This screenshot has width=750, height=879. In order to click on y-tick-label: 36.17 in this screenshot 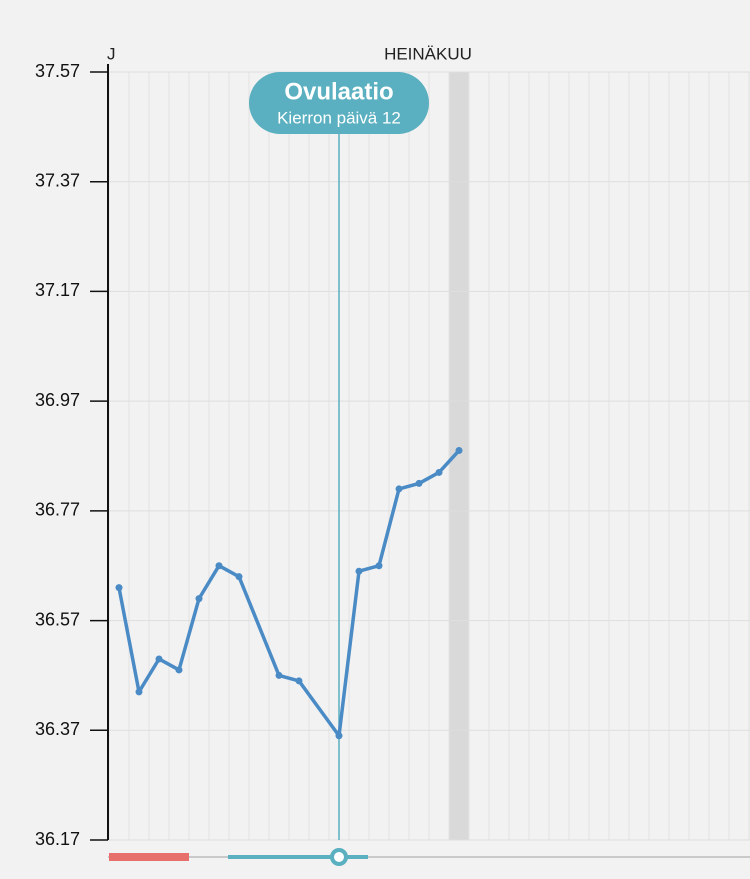, I will do `click(57, 839)`.